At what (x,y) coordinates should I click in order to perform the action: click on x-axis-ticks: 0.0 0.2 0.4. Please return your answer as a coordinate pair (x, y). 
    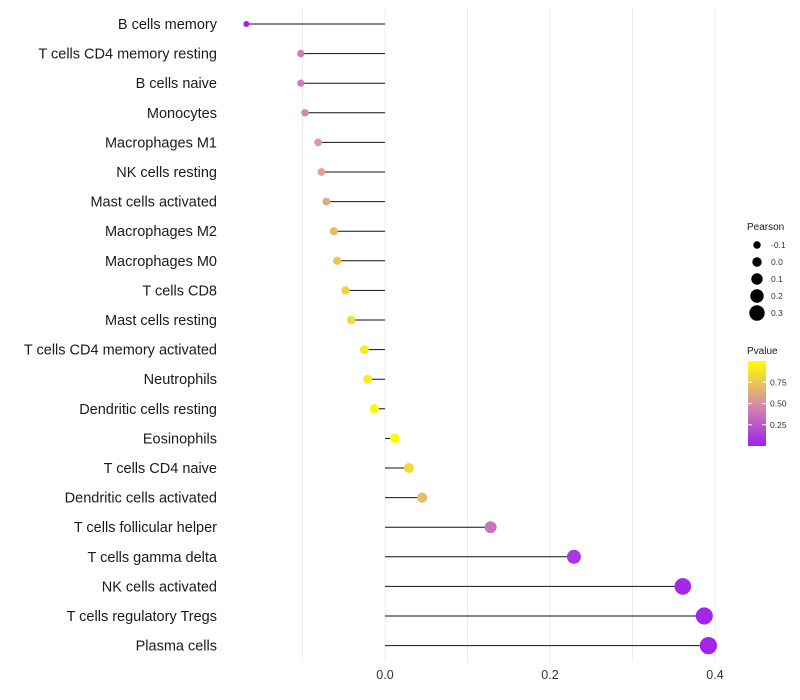
    Looking at the image, I should click on (549, 675).